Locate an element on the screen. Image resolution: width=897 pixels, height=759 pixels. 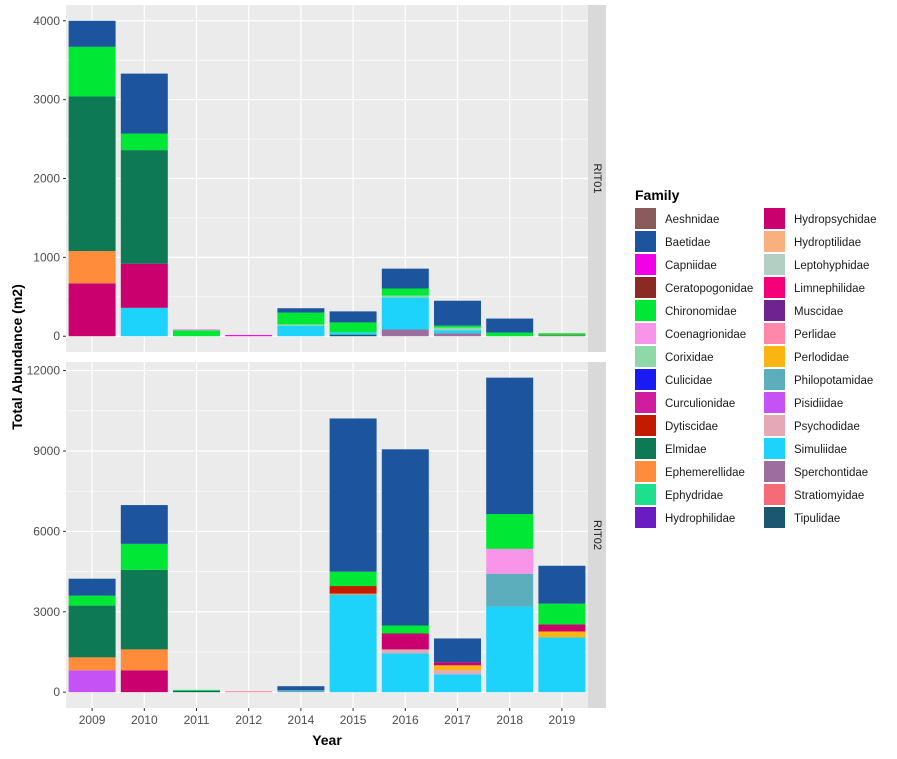
legend-swatch-curculionidae is located at coordinates (645, 402).